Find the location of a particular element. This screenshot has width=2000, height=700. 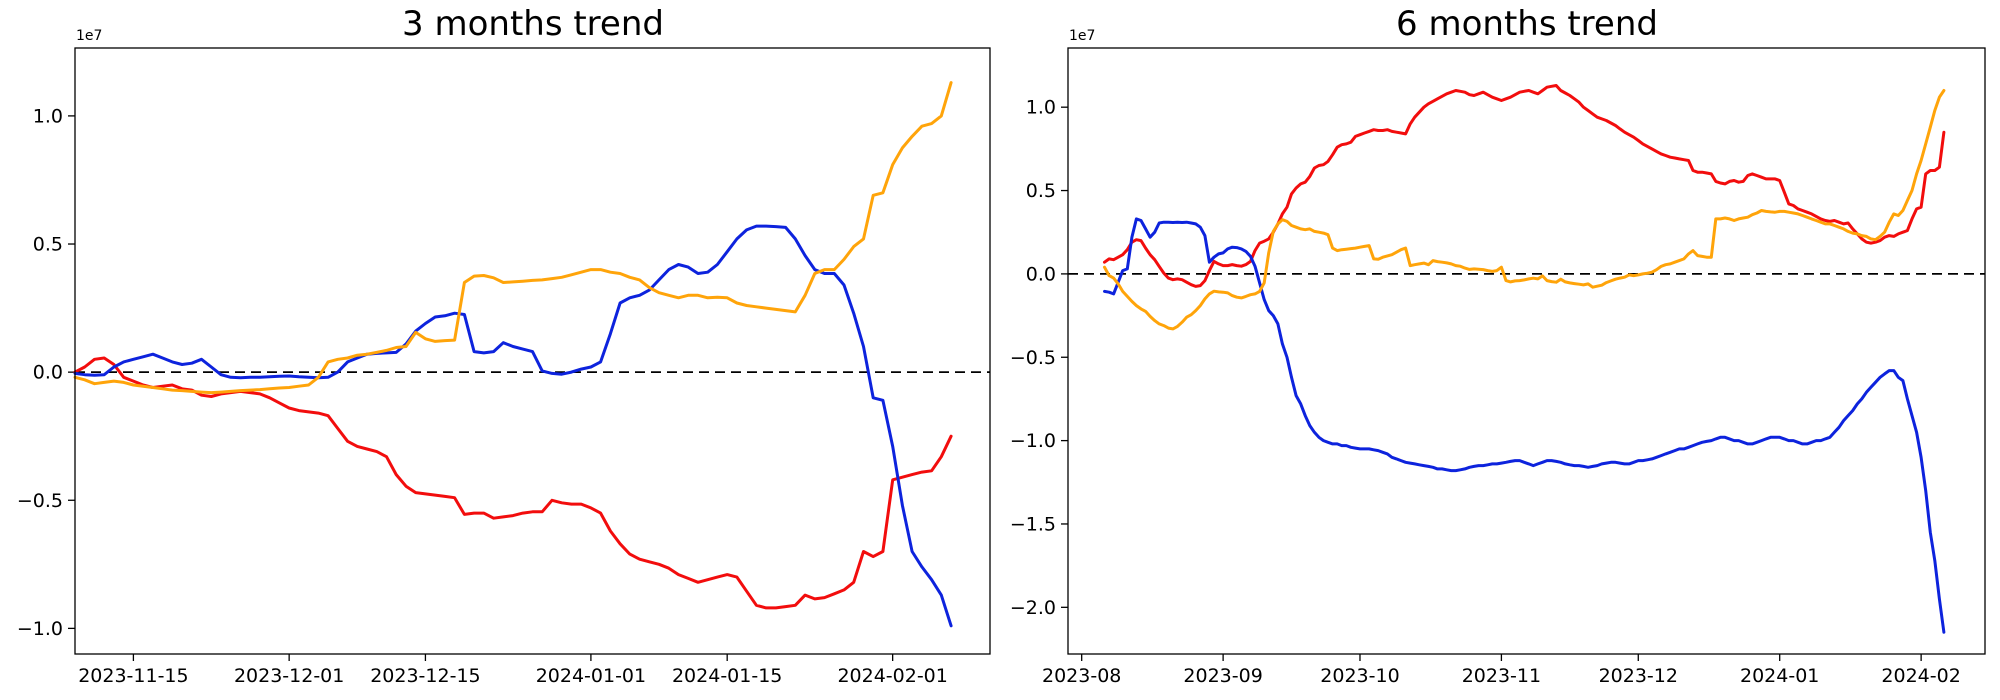

x-tick-label: 2024-02-01 is located at coordinates (892, 676).